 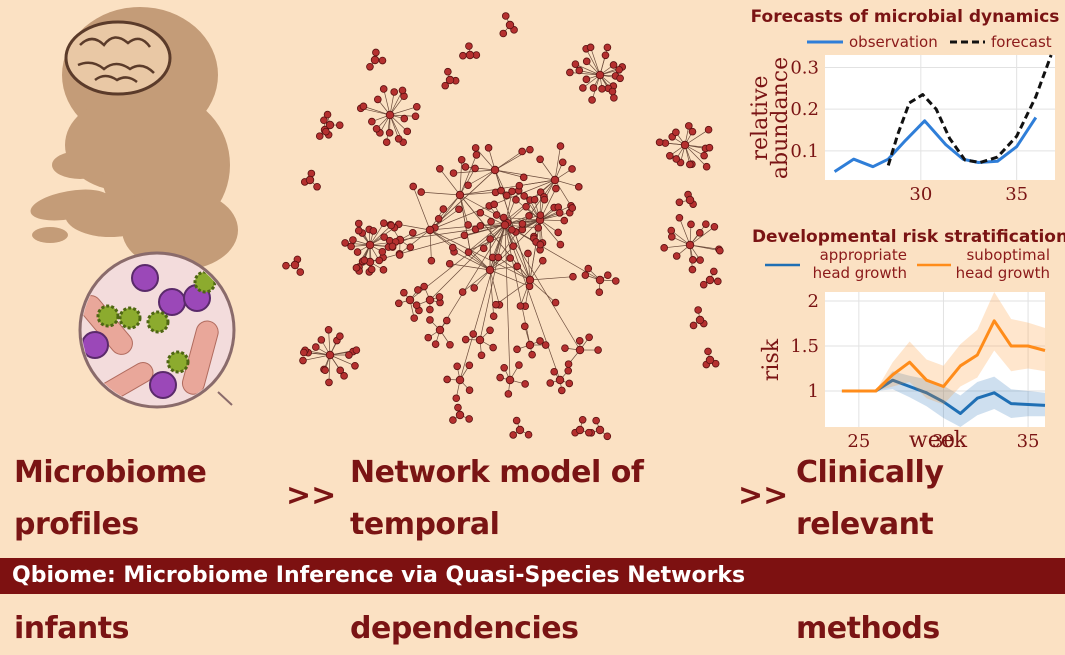 I want to click on y-tick-label: 0.1, so click(x=804, y=151).